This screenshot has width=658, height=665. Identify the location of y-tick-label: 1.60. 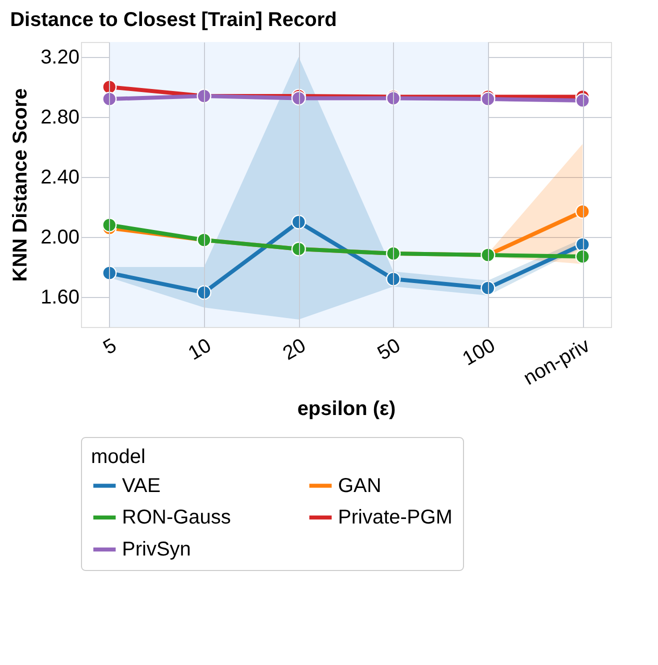
(60, 297).